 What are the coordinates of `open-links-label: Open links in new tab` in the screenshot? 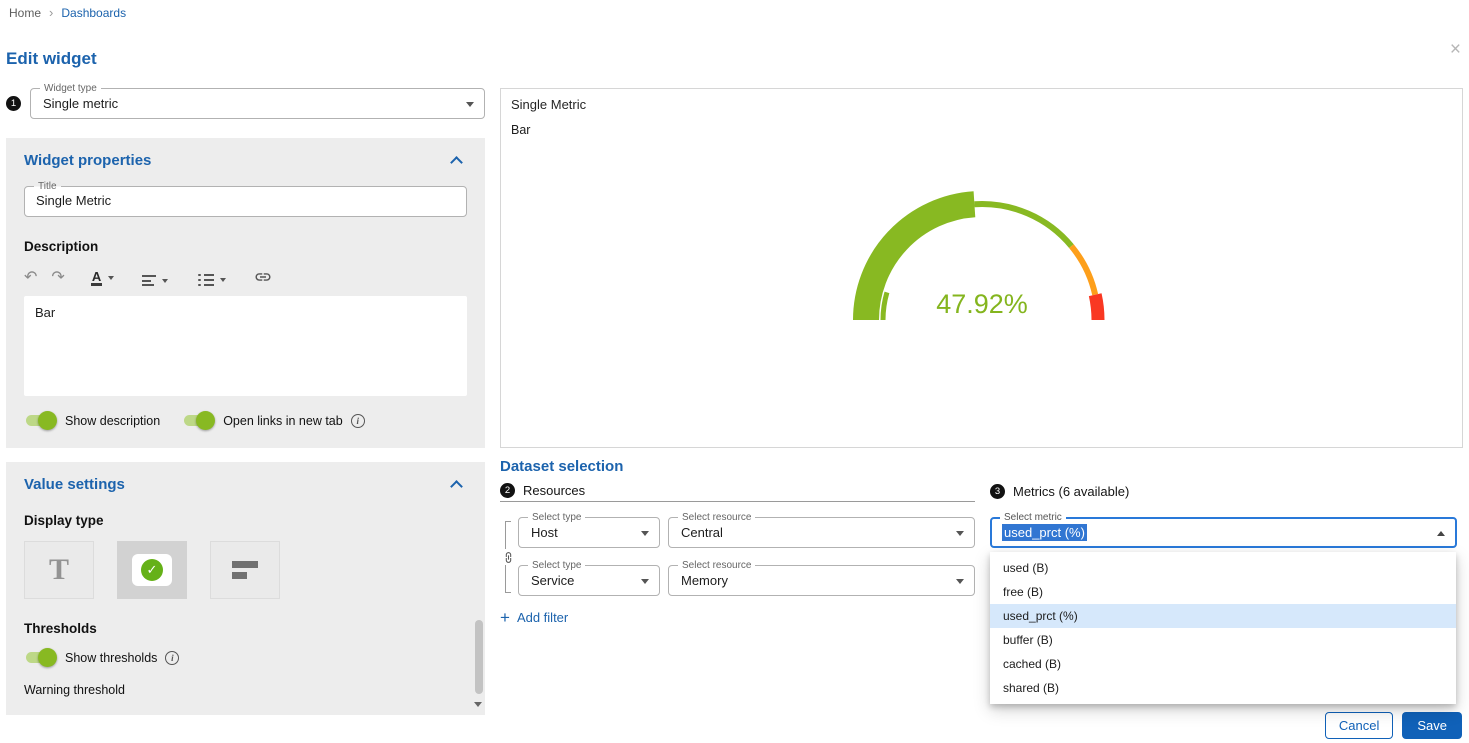 It's located at (283, 420).